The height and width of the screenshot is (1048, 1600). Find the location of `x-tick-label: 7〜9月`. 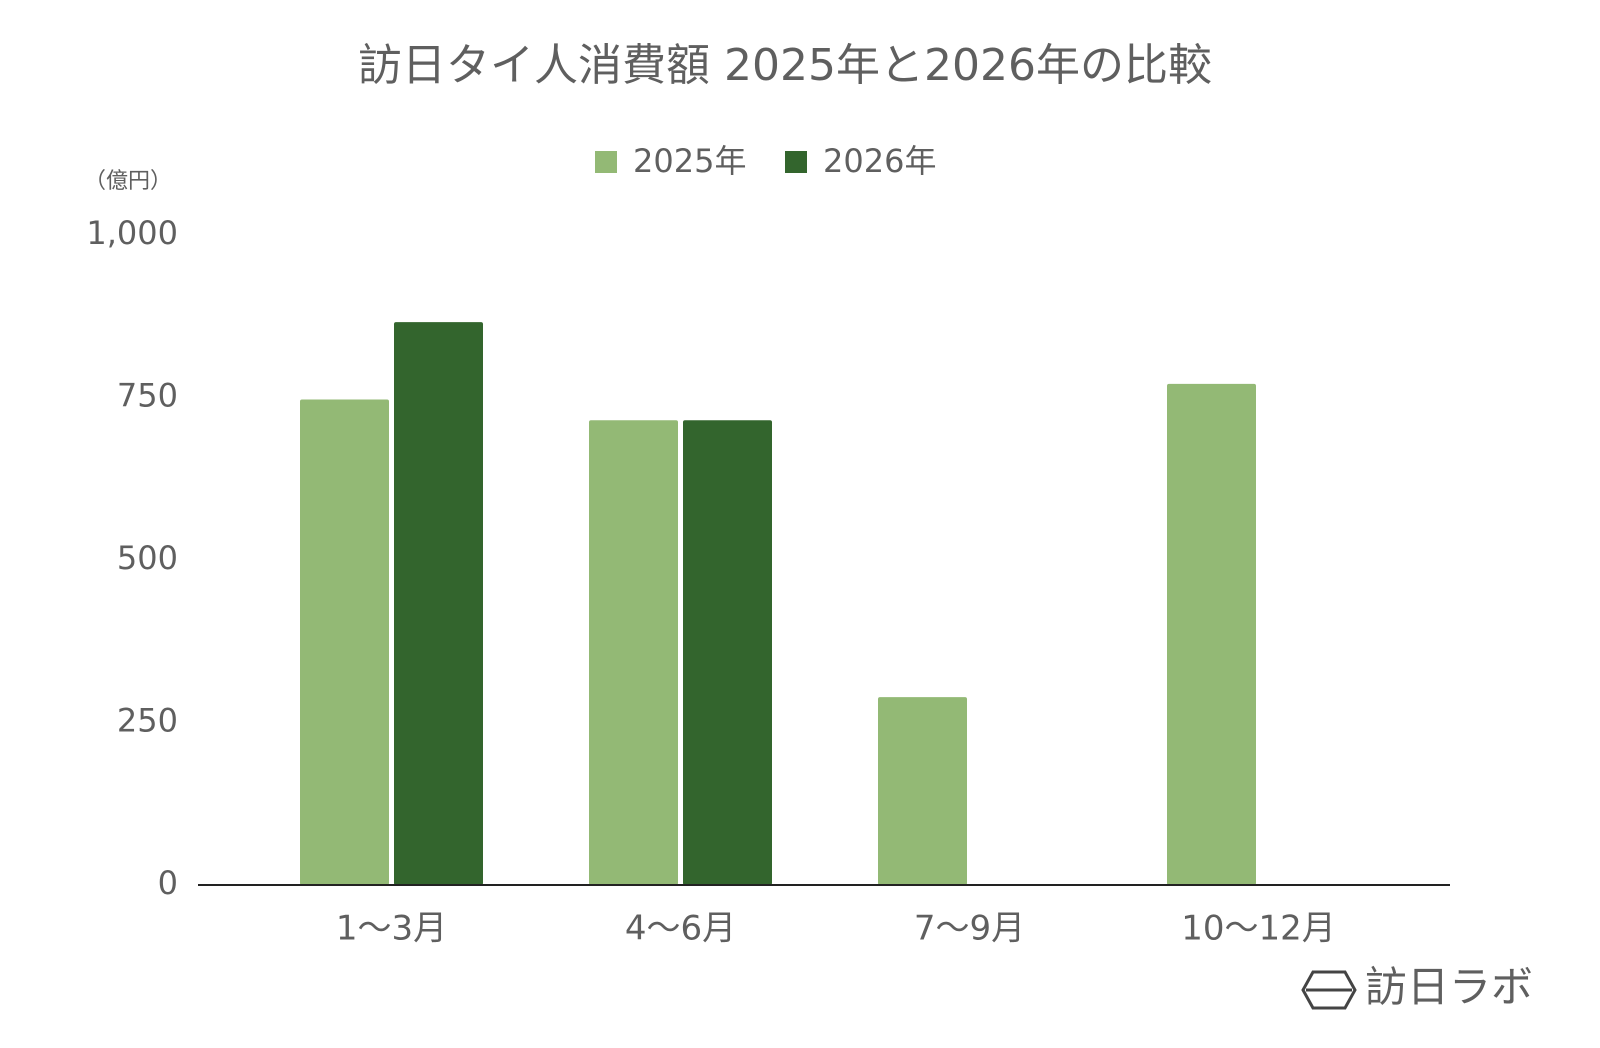

x-tick-label: 7〜9月 is located at coordinates (969, 929).